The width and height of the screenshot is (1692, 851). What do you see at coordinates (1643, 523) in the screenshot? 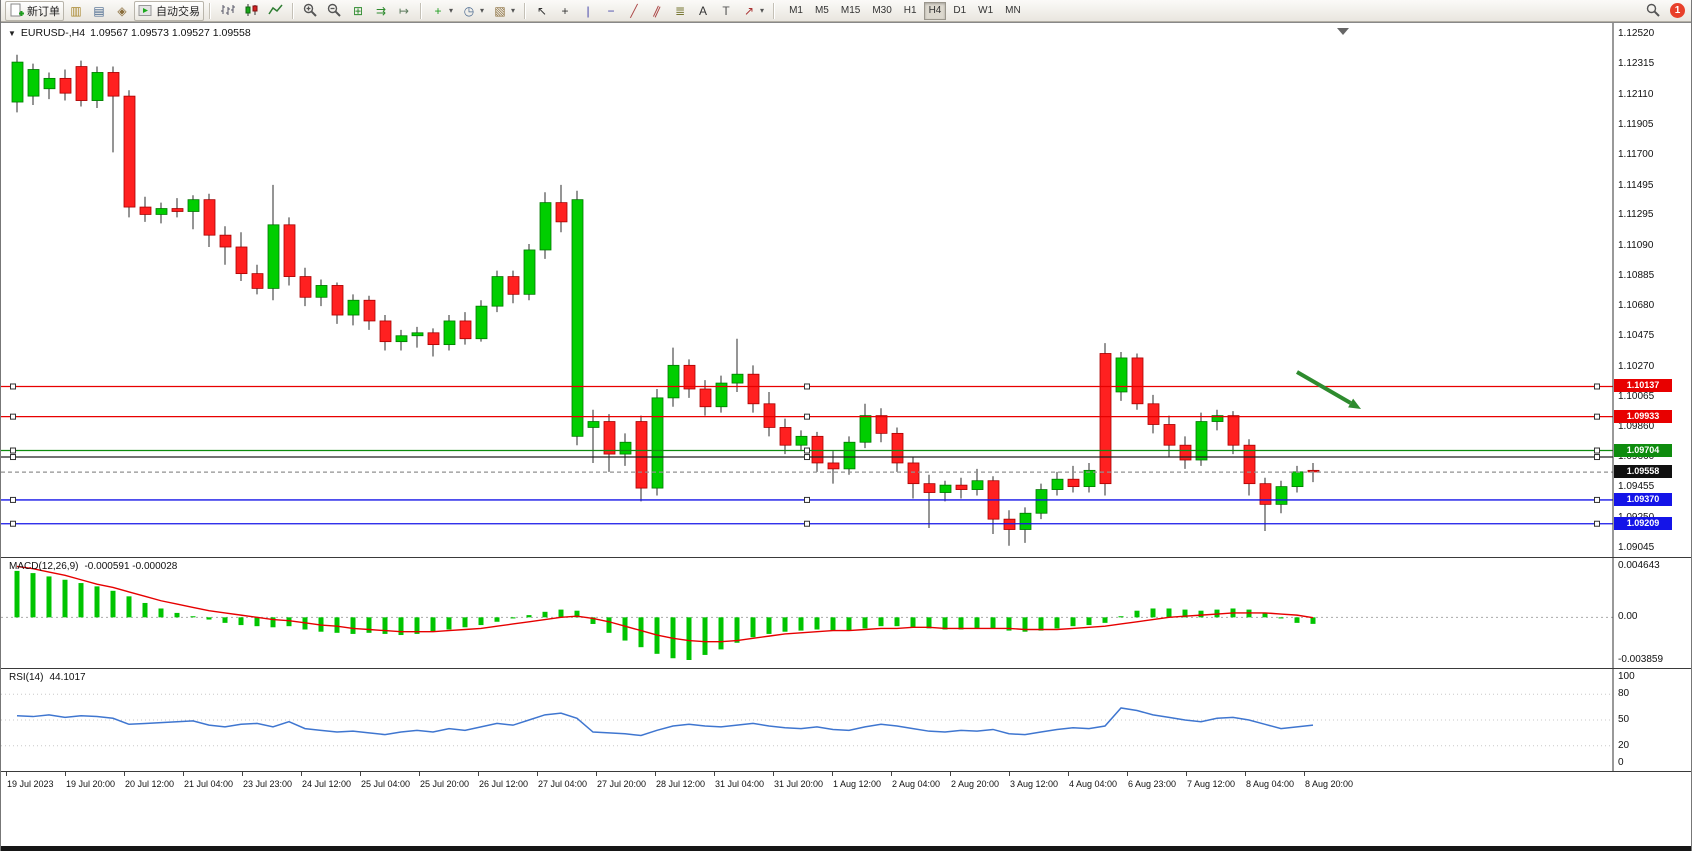
I see `price-line-tag: 1.09209` at bounding box center [1643, 523].